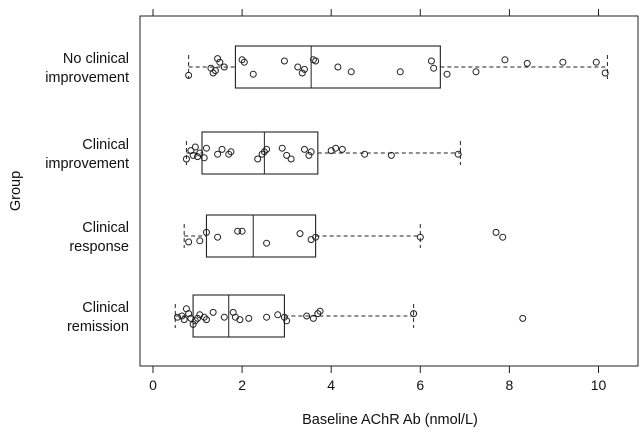 The width and height of the screenshot is (640, 435). Describe the element at coordinates (99, 237) in the screenshot. I see `group-label: Clinical response` at that location.